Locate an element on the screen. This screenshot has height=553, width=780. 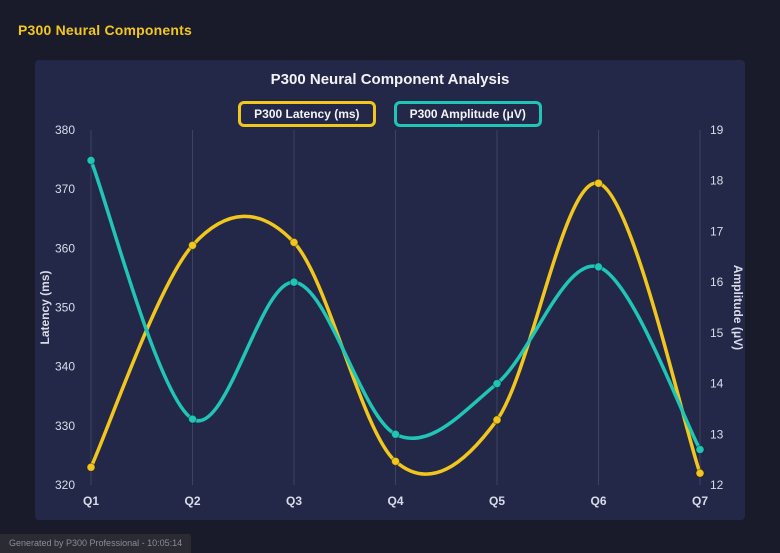
left-axis-tick: 320 is located at coordinates (65, 485).